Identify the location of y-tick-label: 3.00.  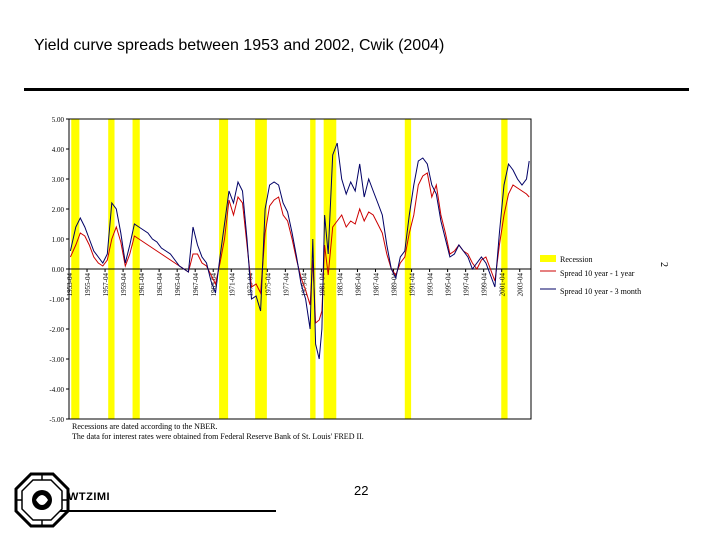
(58, 180).